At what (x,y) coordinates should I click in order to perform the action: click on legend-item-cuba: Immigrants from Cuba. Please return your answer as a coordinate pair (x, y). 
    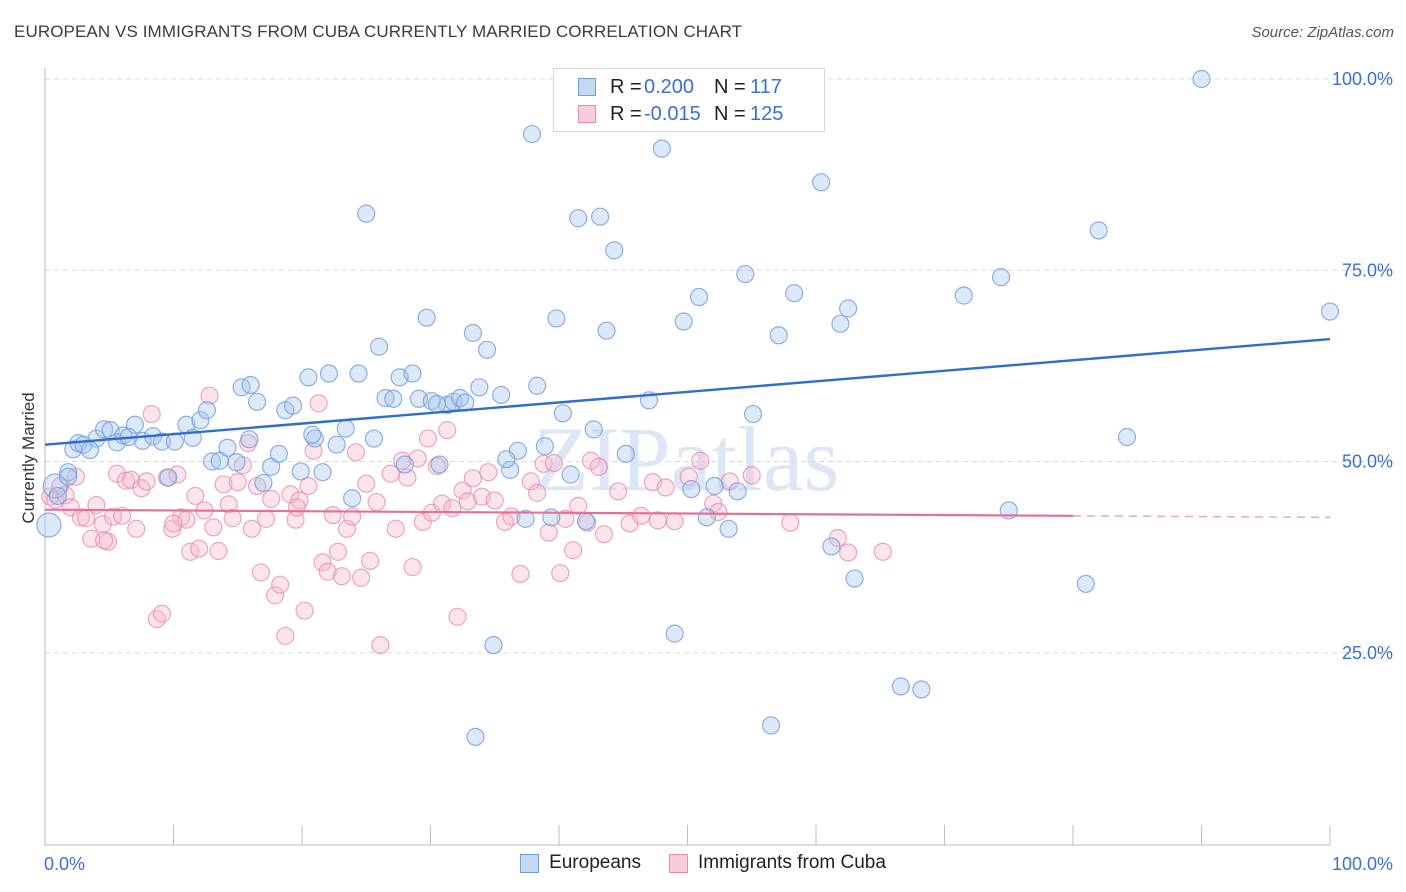
    Looking at the image, I should click on (777, 863).